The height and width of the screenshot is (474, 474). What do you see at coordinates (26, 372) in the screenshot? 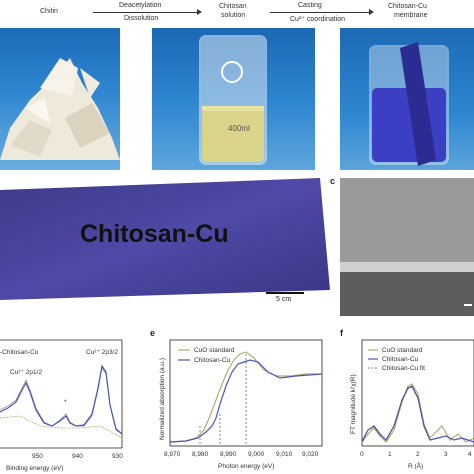
I see `panel-d-peak1: Cu²⁺ 2p1/2` at bounding box center [26, 372].